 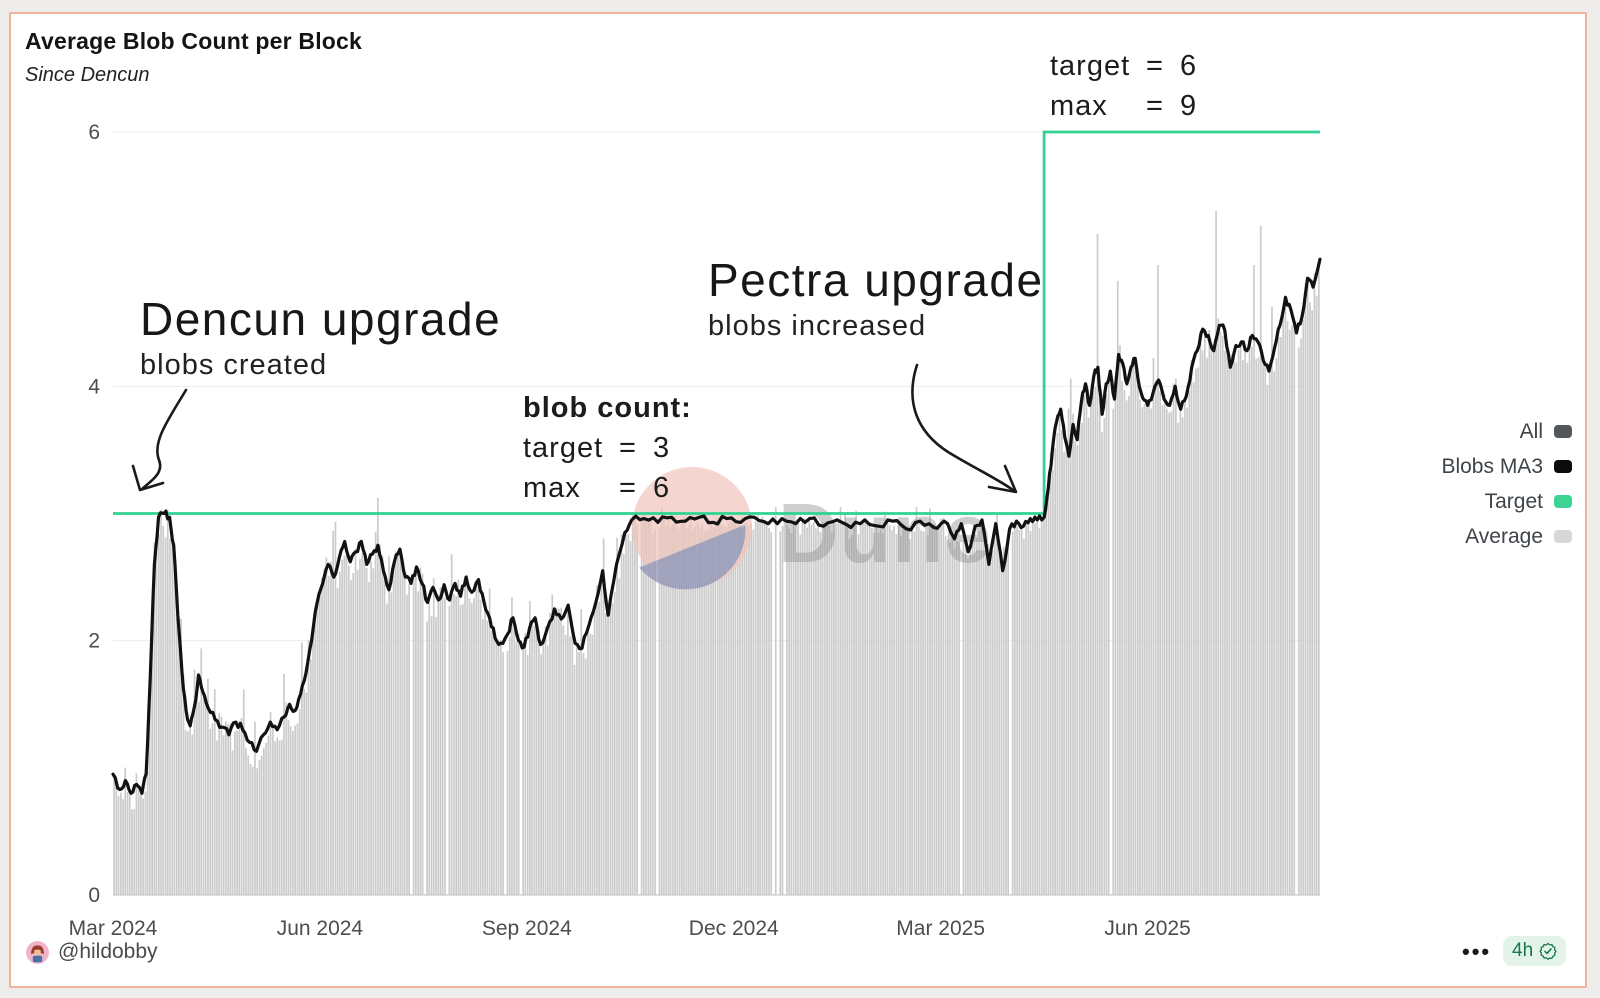 What do you see at coordinates (963, 427) in the screenshot?
I see `pectra-arrow` at bounding box center [963, 427].